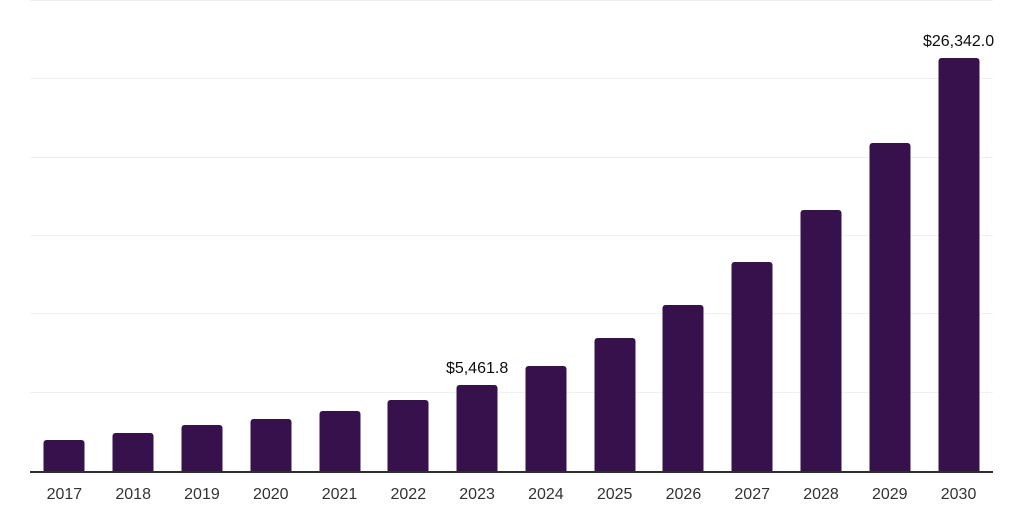 This screenshot has height=512, width=1024. What do you see at coordinates (408, 494) in the screenshot?
I see `x-tick-label-2022: 2022` at bounding box center [408, 494].